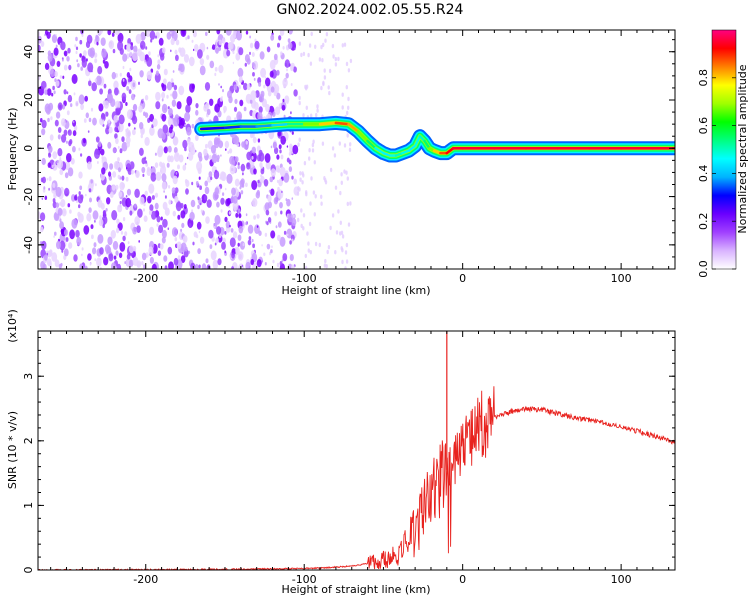 This screenshot has height=600, width=750. I want to click on colorbar-ticks: 0.0 0.2 0.4 0.6 0.8, so click(716, 173).